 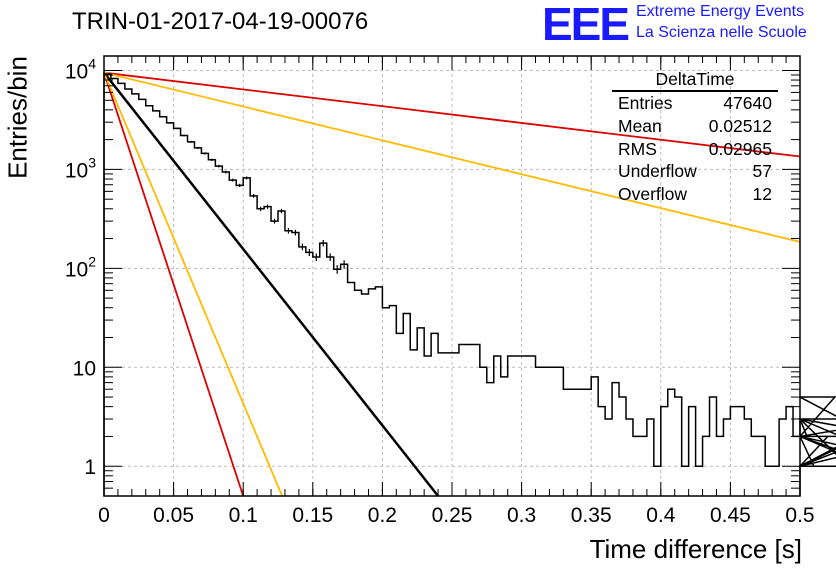 I want to click on y-tick-labels: 1 10 10² 10³ 10⁴, so click(x=80, y=267).